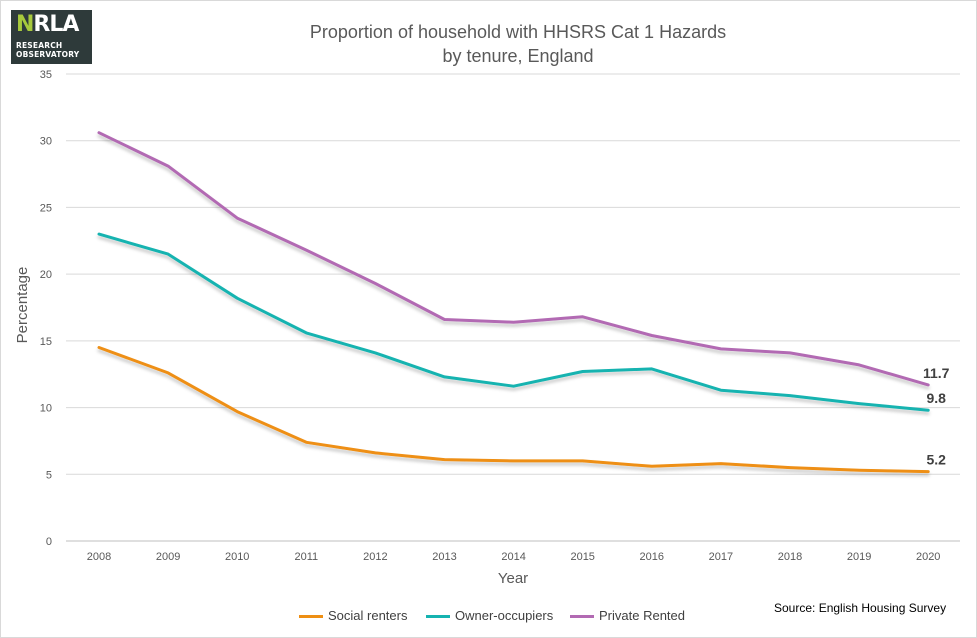  I want to click on x-tick-label: 2015, so click(582, 557).